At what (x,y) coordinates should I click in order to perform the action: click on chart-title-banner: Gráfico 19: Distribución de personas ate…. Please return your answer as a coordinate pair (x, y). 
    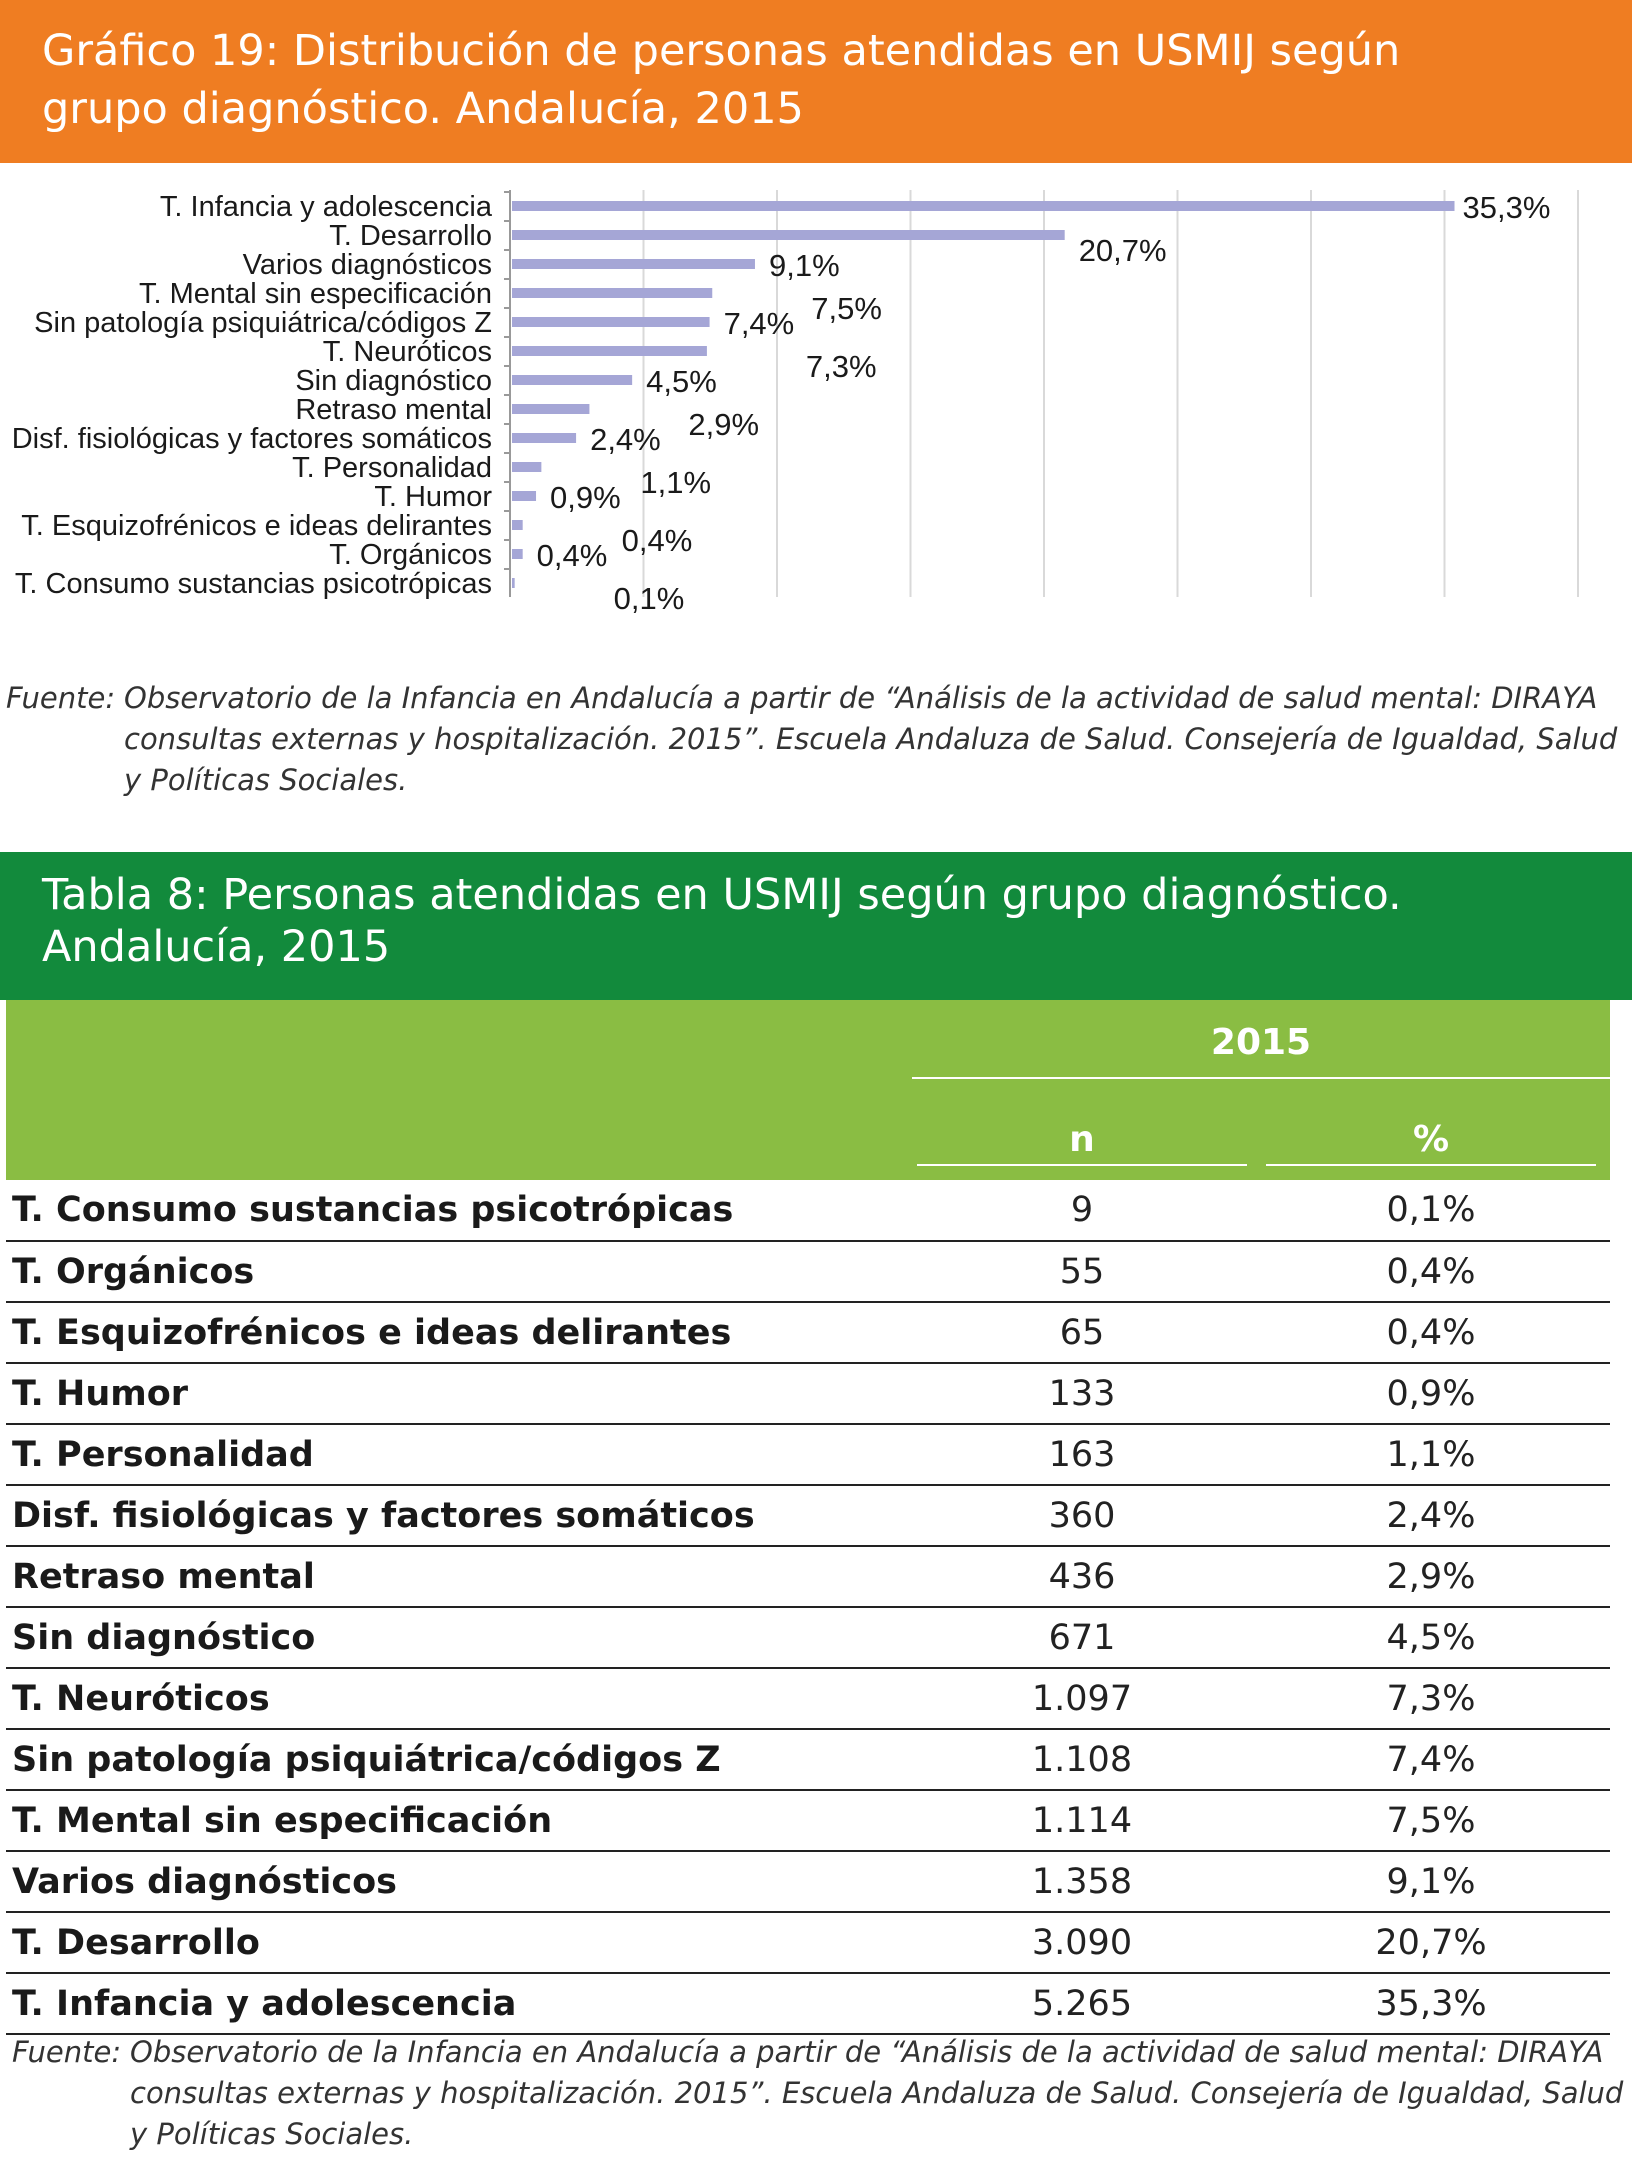
    Looking at the image, I should click on (816, 81).